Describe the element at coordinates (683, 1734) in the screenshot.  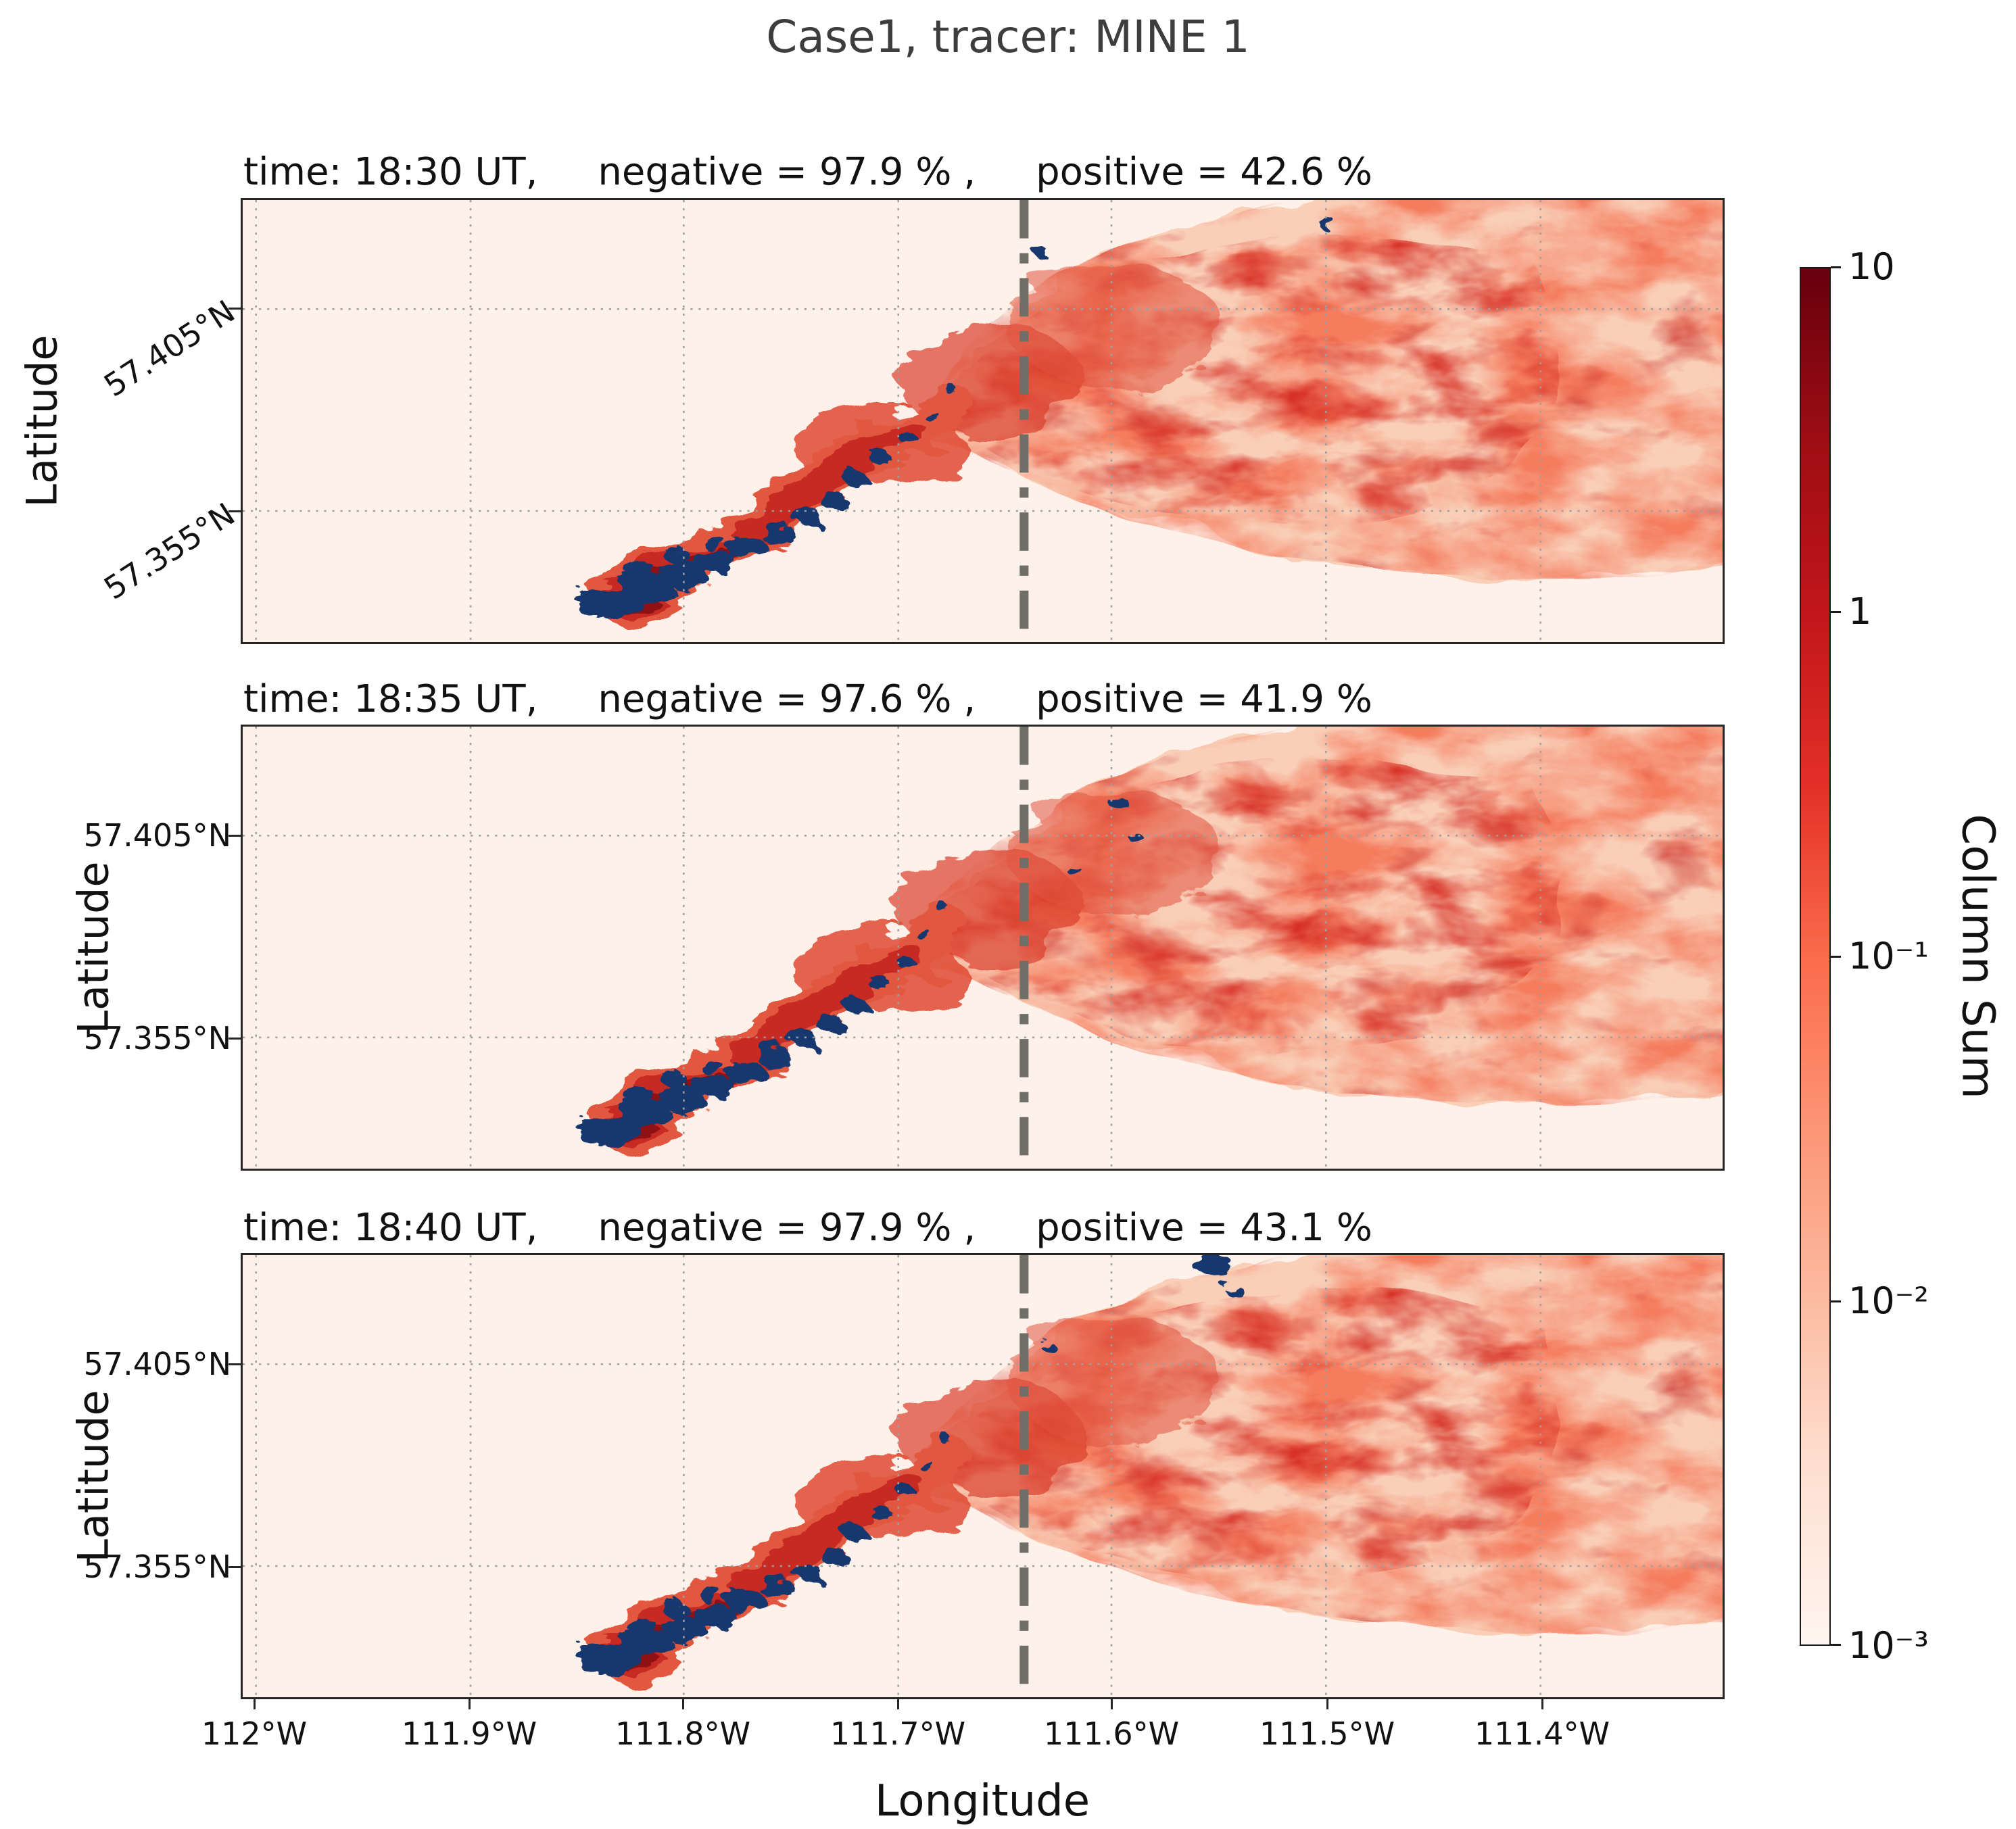
I see `x-tick-label: 111.8°W` at that location.